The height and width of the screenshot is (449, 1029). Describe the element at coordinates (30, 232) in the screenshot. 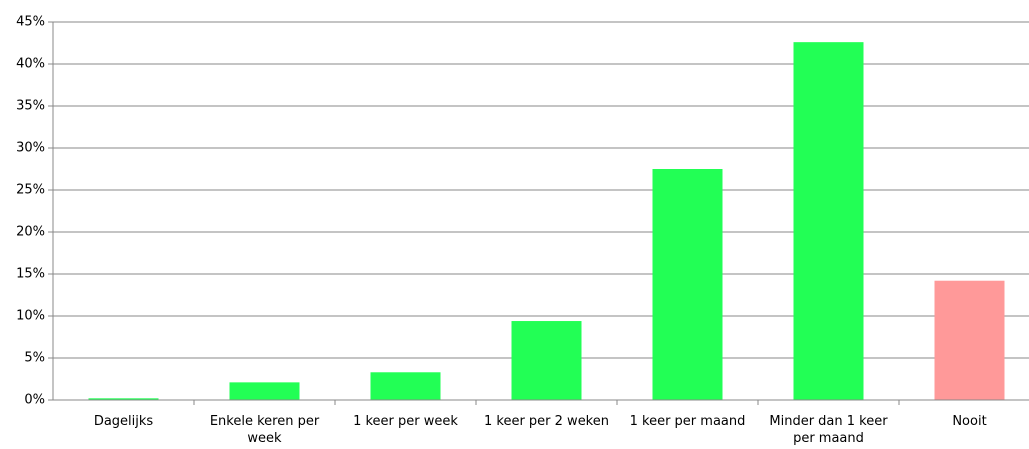

I see `y-tick-label: 20%` at that location.